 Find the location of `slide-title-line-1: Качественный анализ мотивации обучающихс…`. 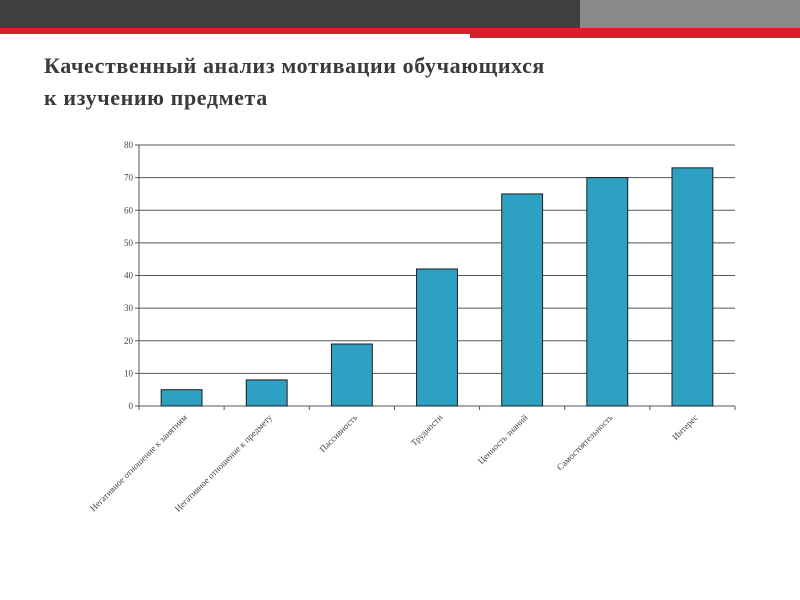

slide-title-line-1: Качественный анализ мотивации обучающихс… is located at coordinates (294, 65).